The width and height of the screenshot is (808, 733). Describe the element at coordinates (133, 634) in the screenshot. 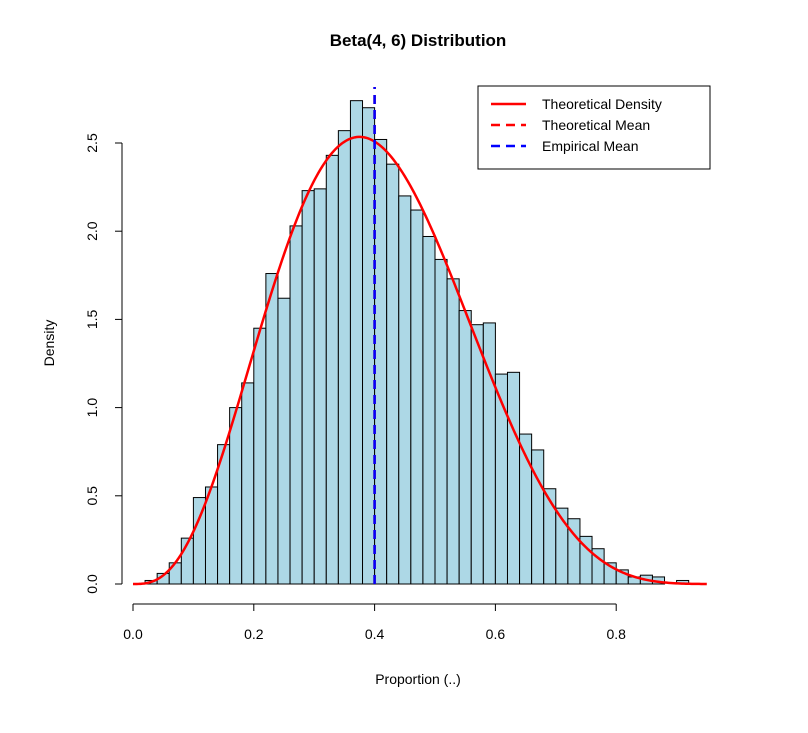

I see `x-tick-label: 0.0` at that location.